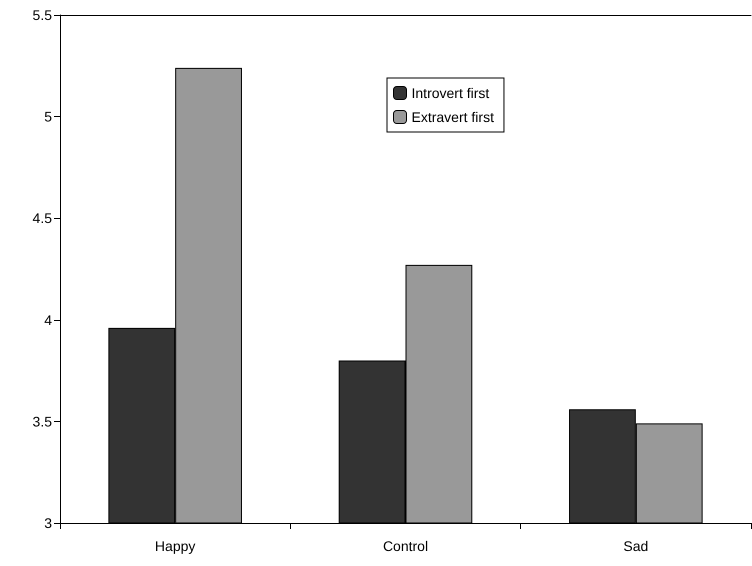 This screenshot has width=752, height=566. Describe the element at coordinates (42, 15) in the screenshot. I see `y-tick-label: 5.5` at that location.